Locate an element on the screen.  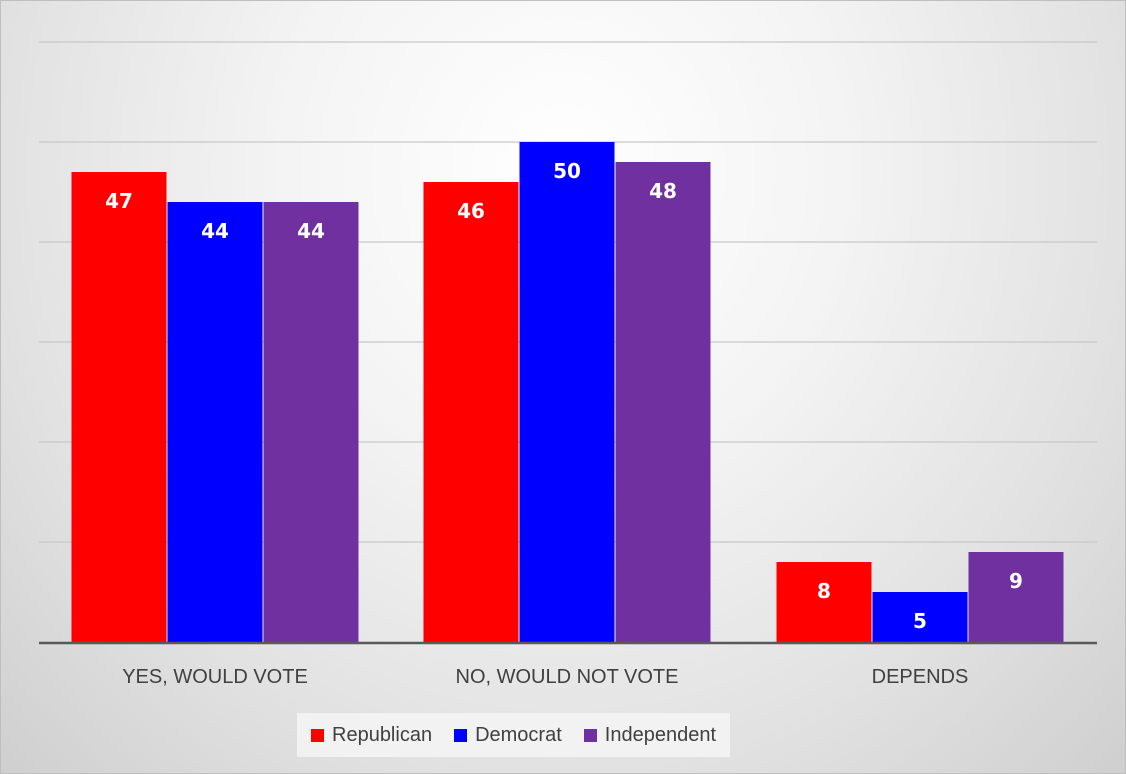
data-label-independent: 48 is located at coordinates (663, 191).